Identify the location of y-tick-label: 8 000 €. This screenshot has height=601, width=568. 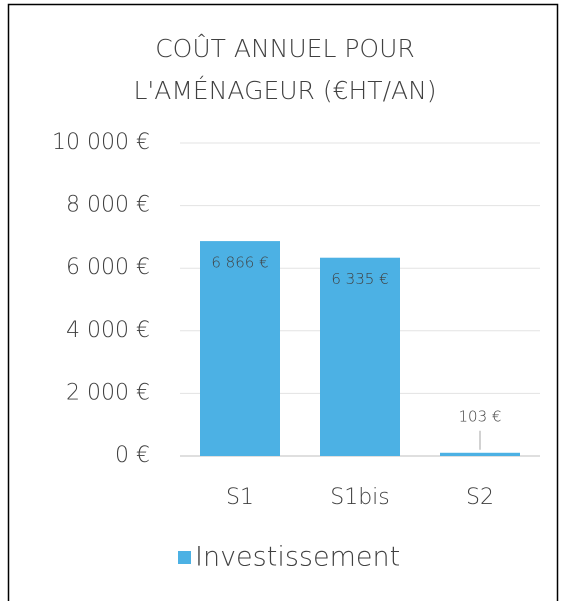
(108, 205).